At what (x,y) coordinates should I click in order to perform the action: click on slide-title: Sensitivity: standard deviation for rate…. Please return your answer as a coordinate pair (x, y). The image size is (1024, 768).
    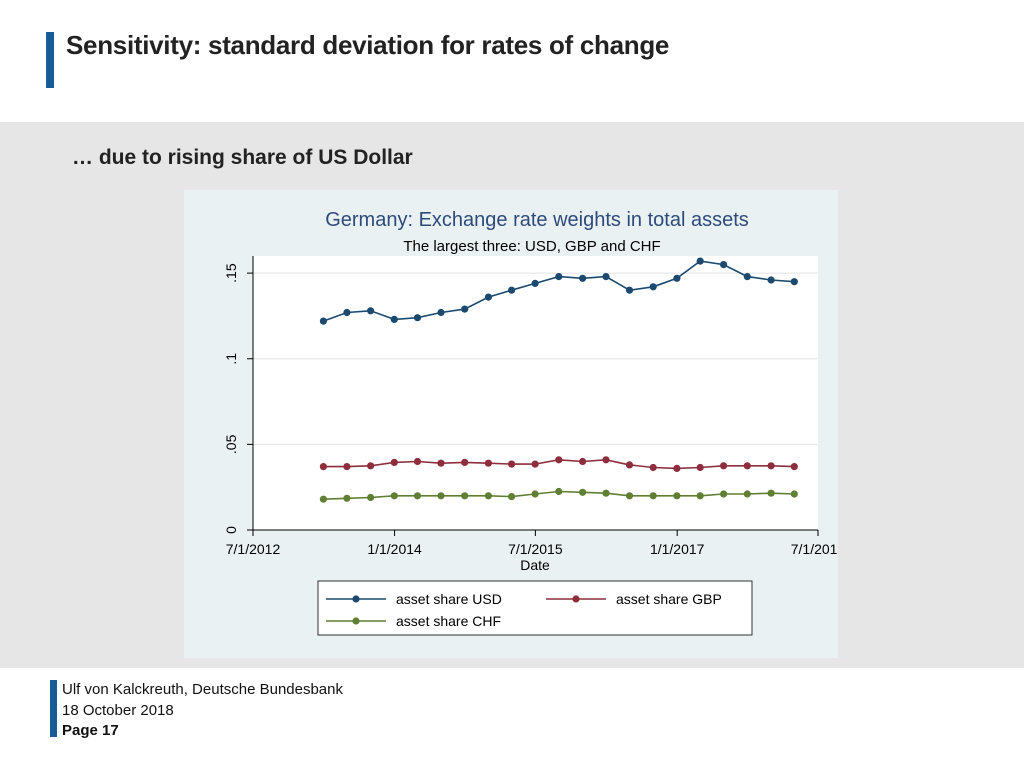
    Looking at the image, I should click on (368, 45).